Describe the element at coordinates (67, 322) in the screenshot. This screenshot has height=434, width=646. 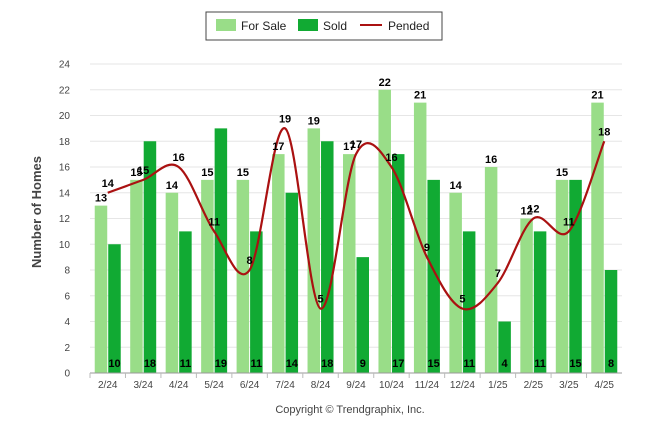
I see `y-tick-label: 4` at that location.